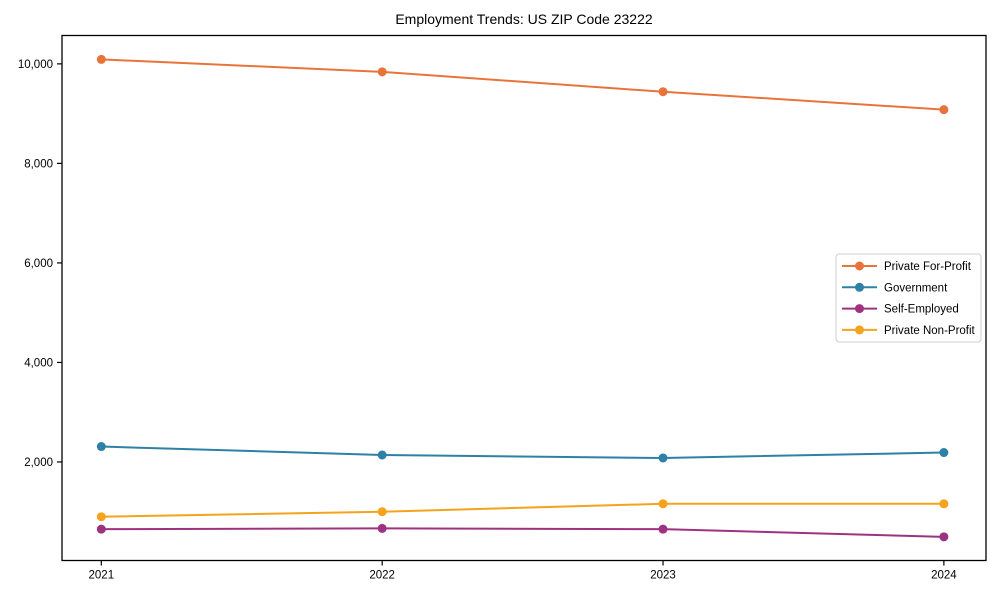  I want to click on series-point-private-non-profit-2024, so click(944, 504).